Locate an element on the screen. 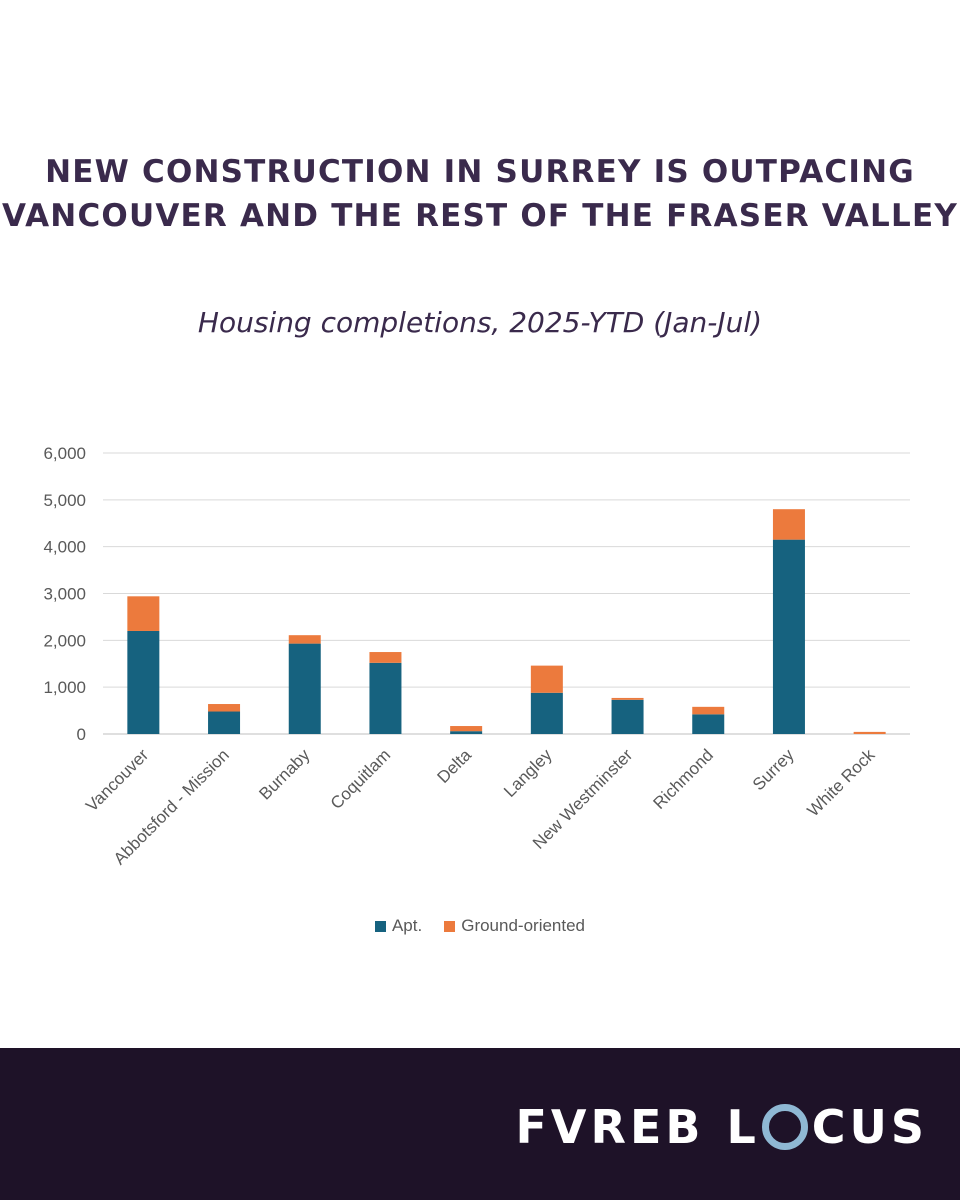 This screenshot has height=1200, width=960. legend-item-ground-oriented: Ground-oriented is located at coordinates (514, 926).